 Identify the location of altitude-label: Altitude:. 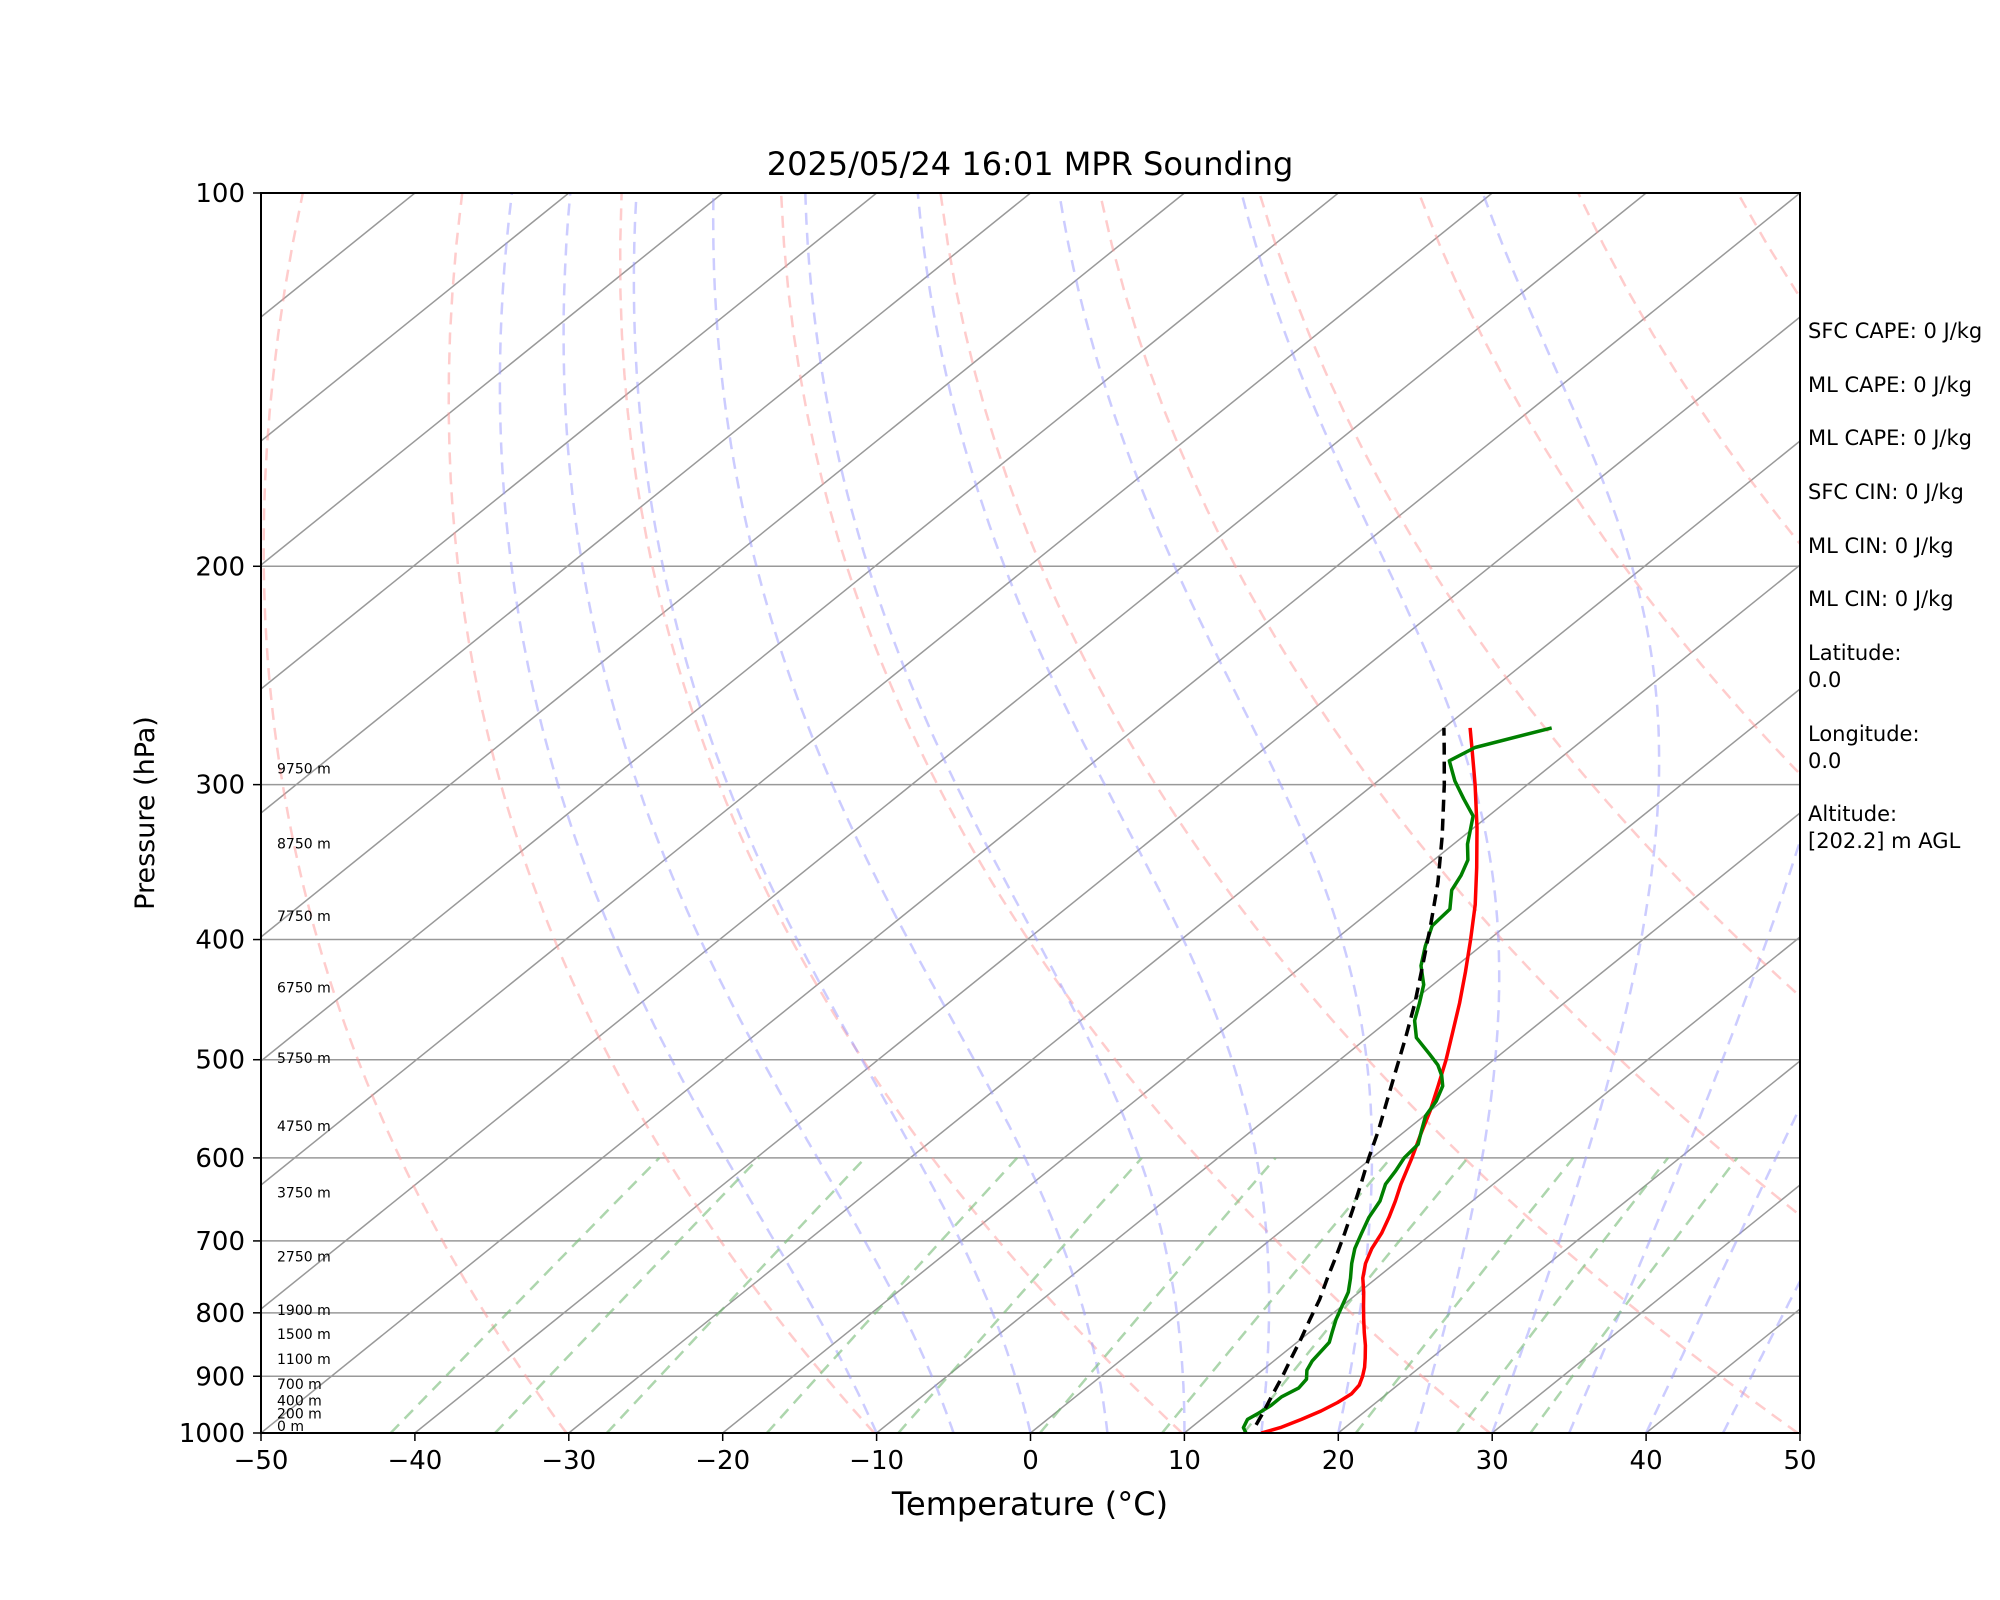
(1853, 814).